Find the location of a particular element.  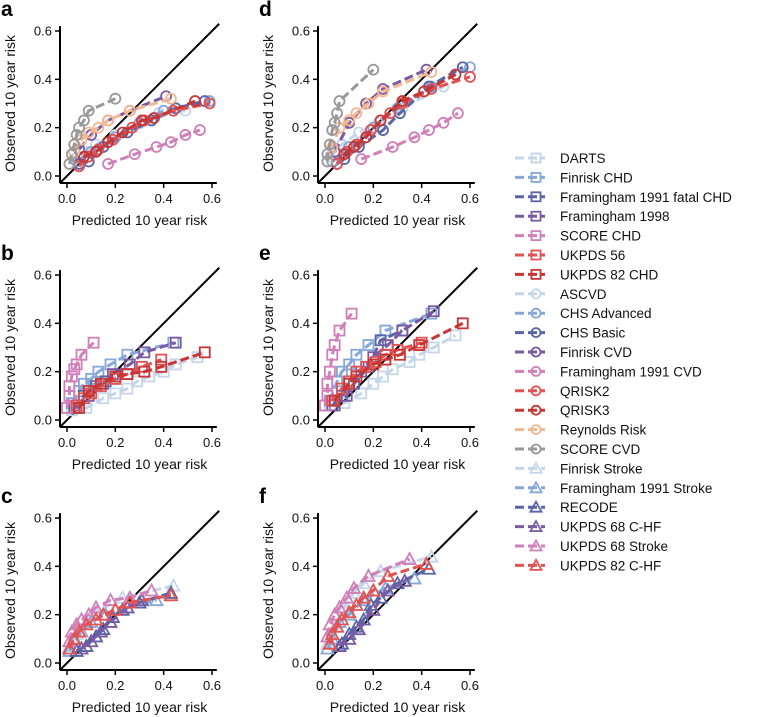

legend-item: Finrisk CHD is located at coordinates (574, 177).